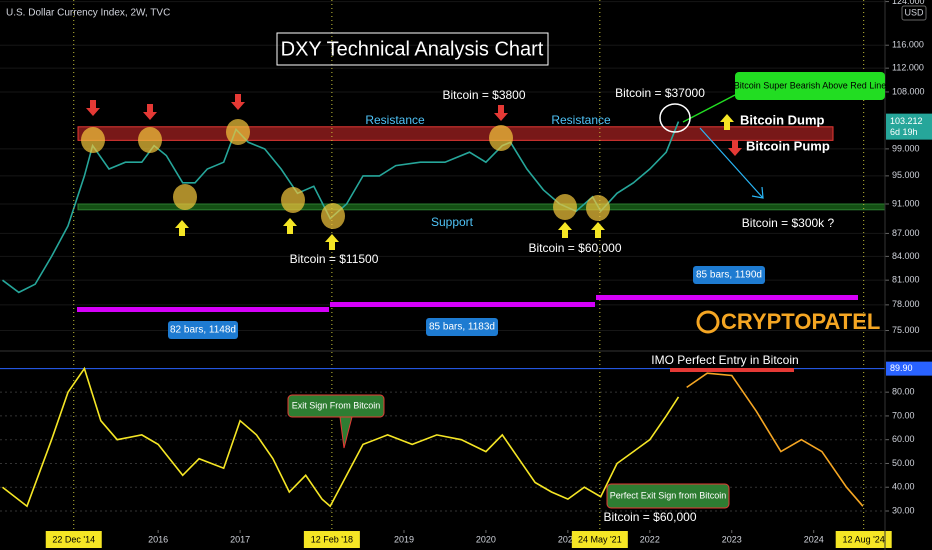 The width and height of the screenshot is (932, 550). Describe the element at coordinates (906, 175) in the screenshot. I see `y-tick-label: 95.000` at that location.